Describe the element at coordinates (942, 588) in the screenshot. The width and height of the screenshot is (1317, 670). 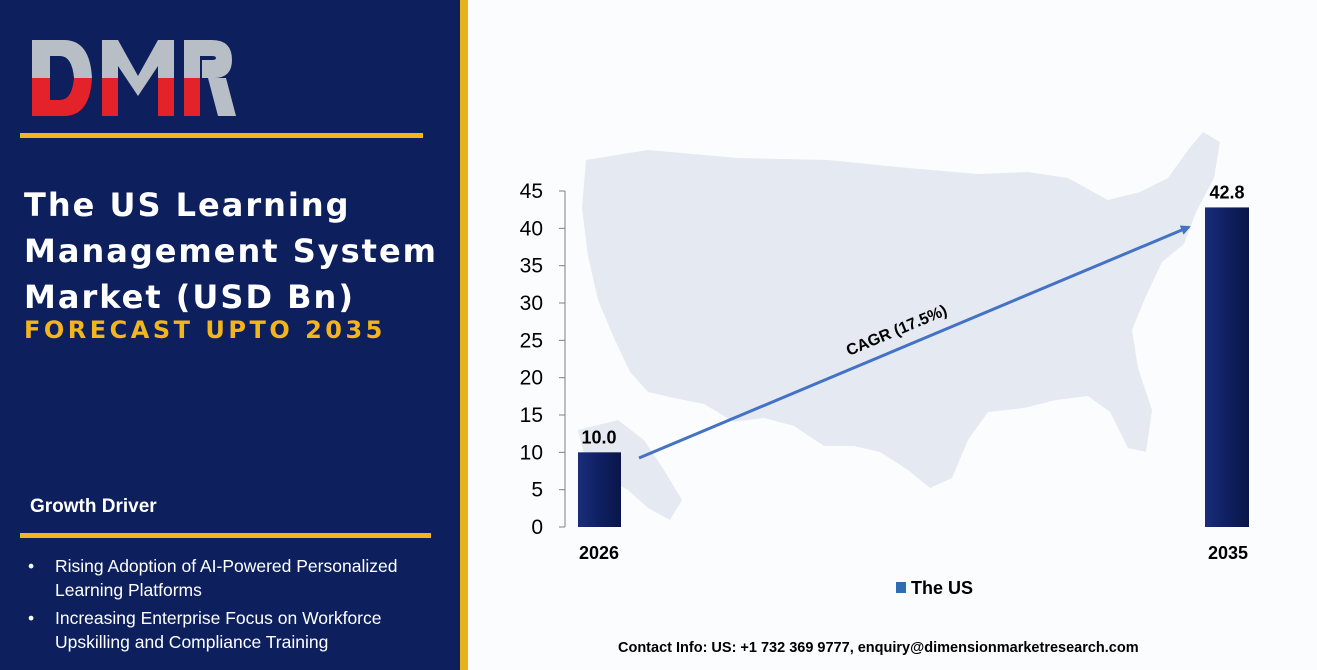
I see `legend-label: The US` at that location.